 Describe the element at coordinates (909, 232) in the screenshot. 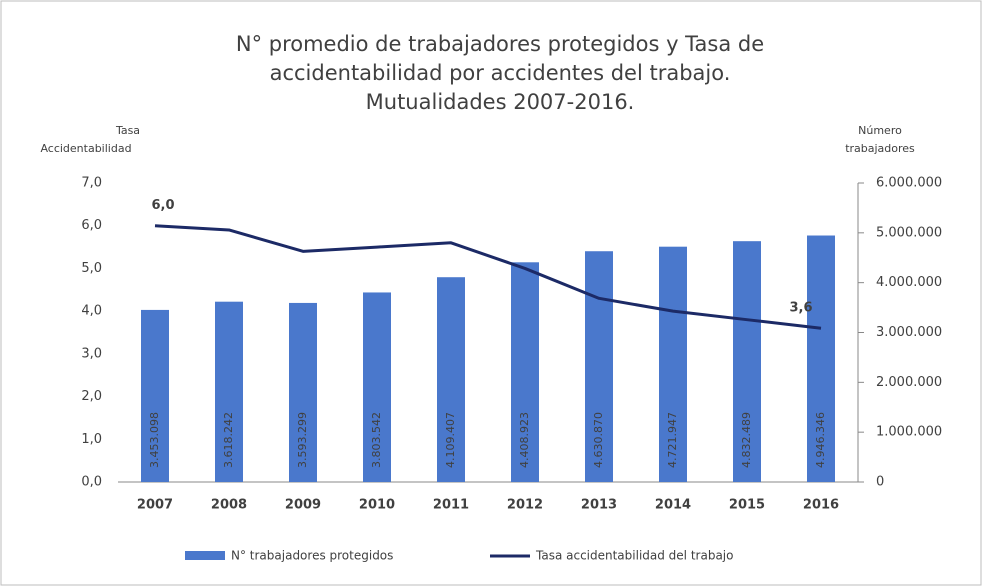

I see `y2-tick-label: 5.000.000` at that location.